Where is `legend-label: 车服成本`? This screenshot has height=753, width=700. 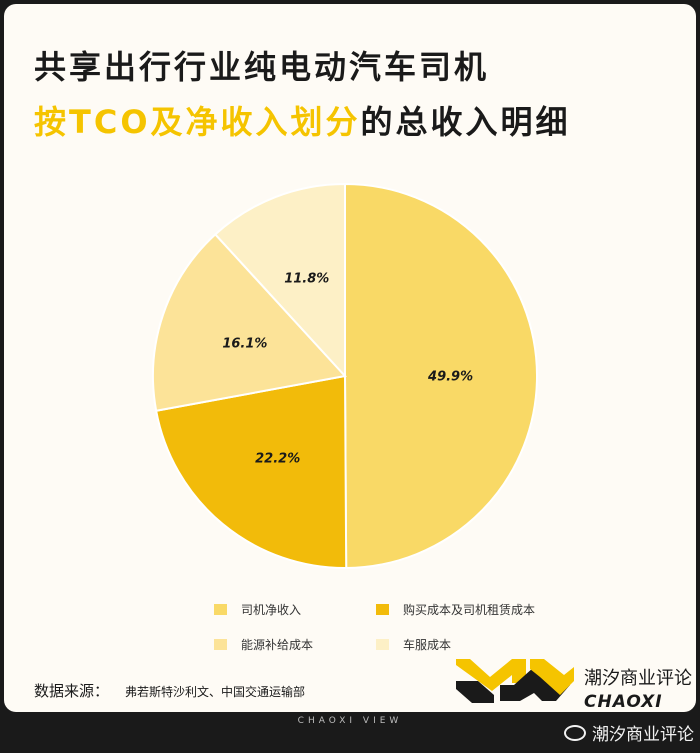 legend-label: 车服成本 is located at coordinates (427, 644).